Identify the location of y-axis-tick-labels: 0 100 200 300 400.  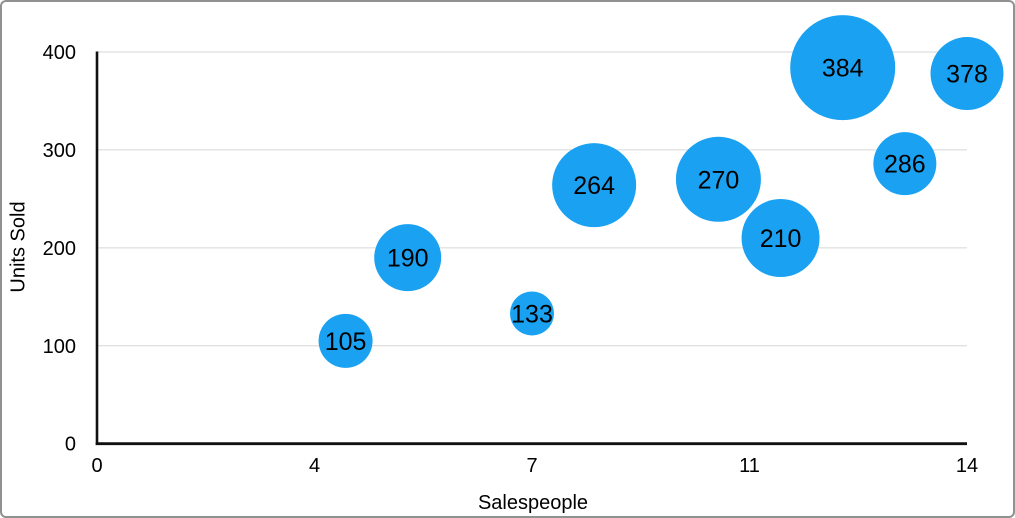
(59, 249).